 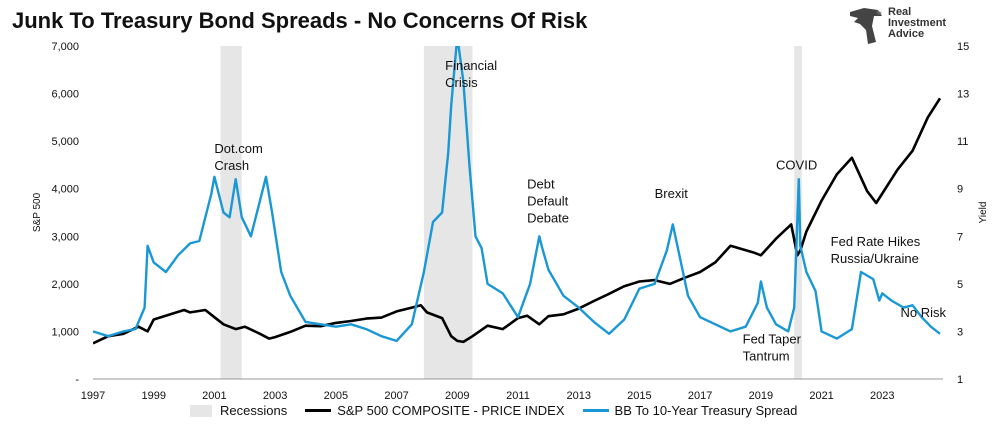 I want to click on y-left-tick-label: 5,000, so click(x=65, y=142).